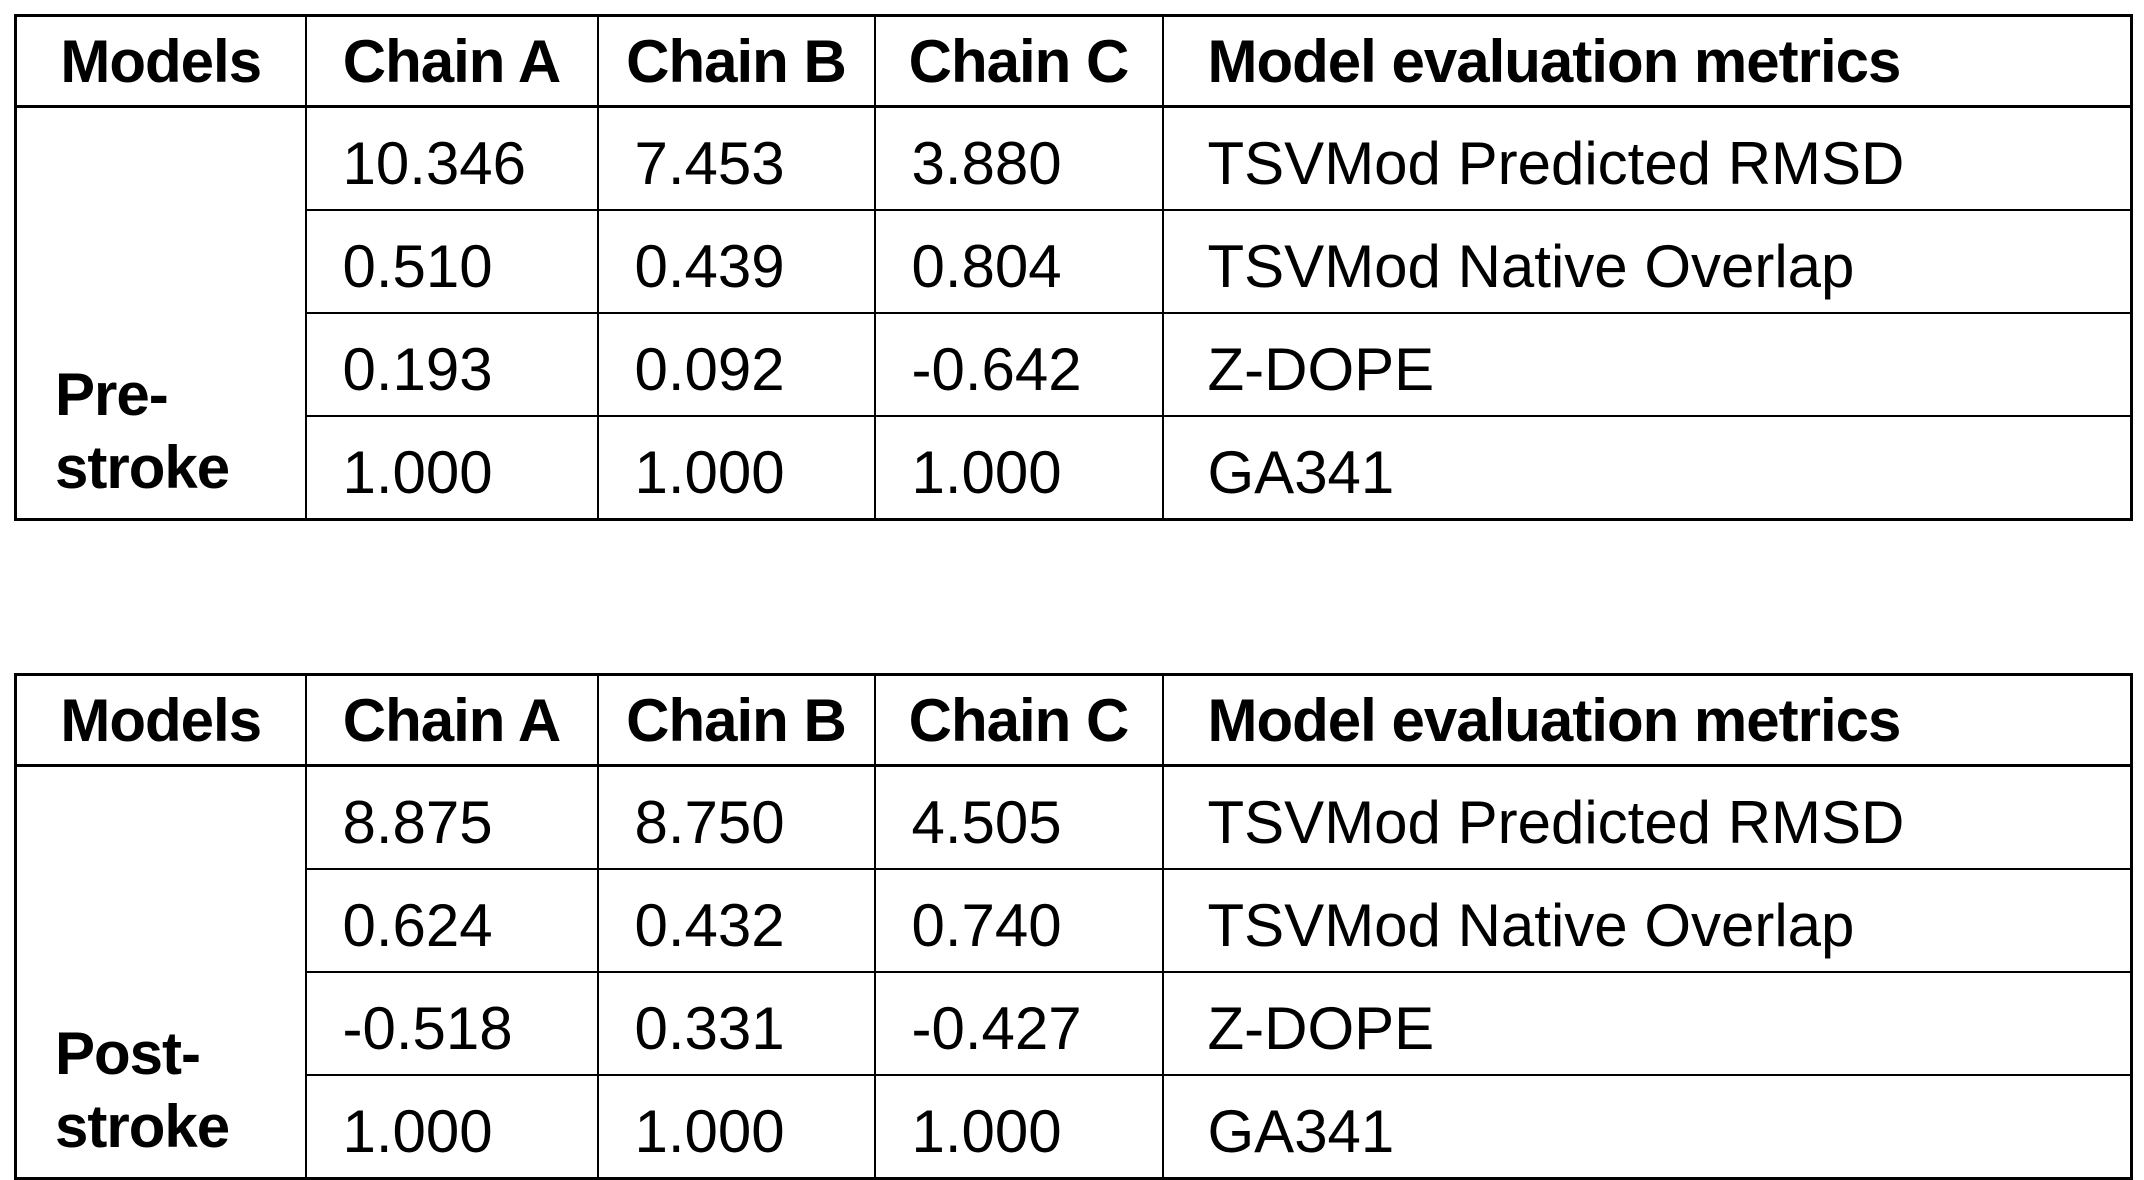  Describe the element at coordinates (736, 817) in the screenshot. I see `cell-chain-b-value: 8.750` at that location.